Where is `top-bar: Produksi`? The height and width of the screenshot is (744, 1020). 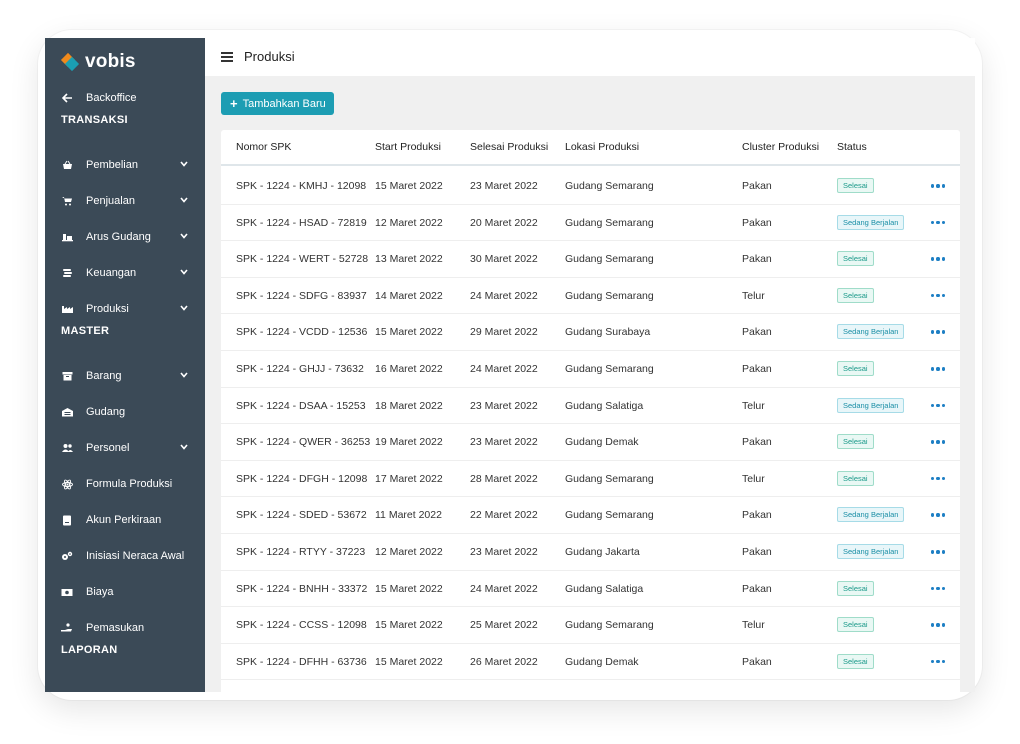
top-bar: Produksi is located at coordinates (590, 57).